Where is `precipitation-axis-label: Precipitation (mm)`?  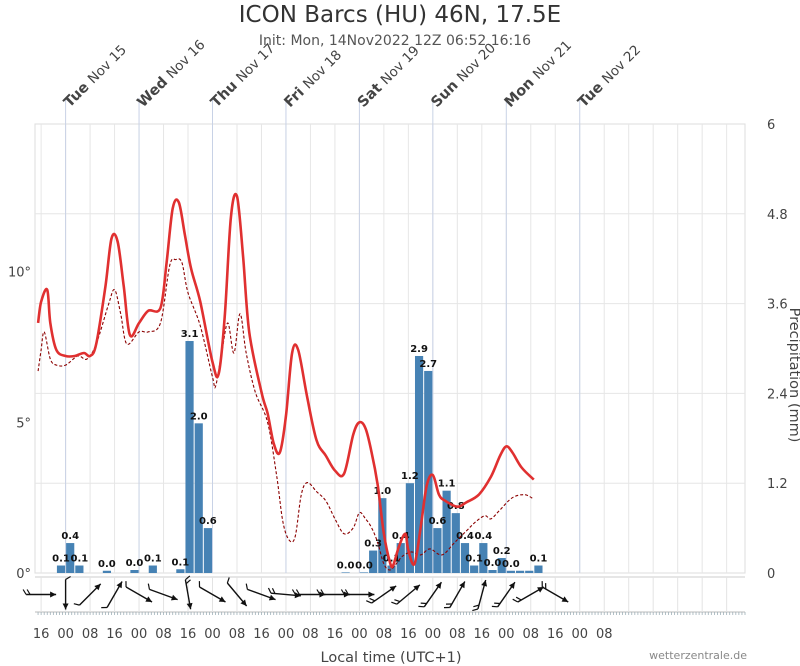
precipitation-axis-label: Precipitation (mm) is located at coordinates (793, 375).